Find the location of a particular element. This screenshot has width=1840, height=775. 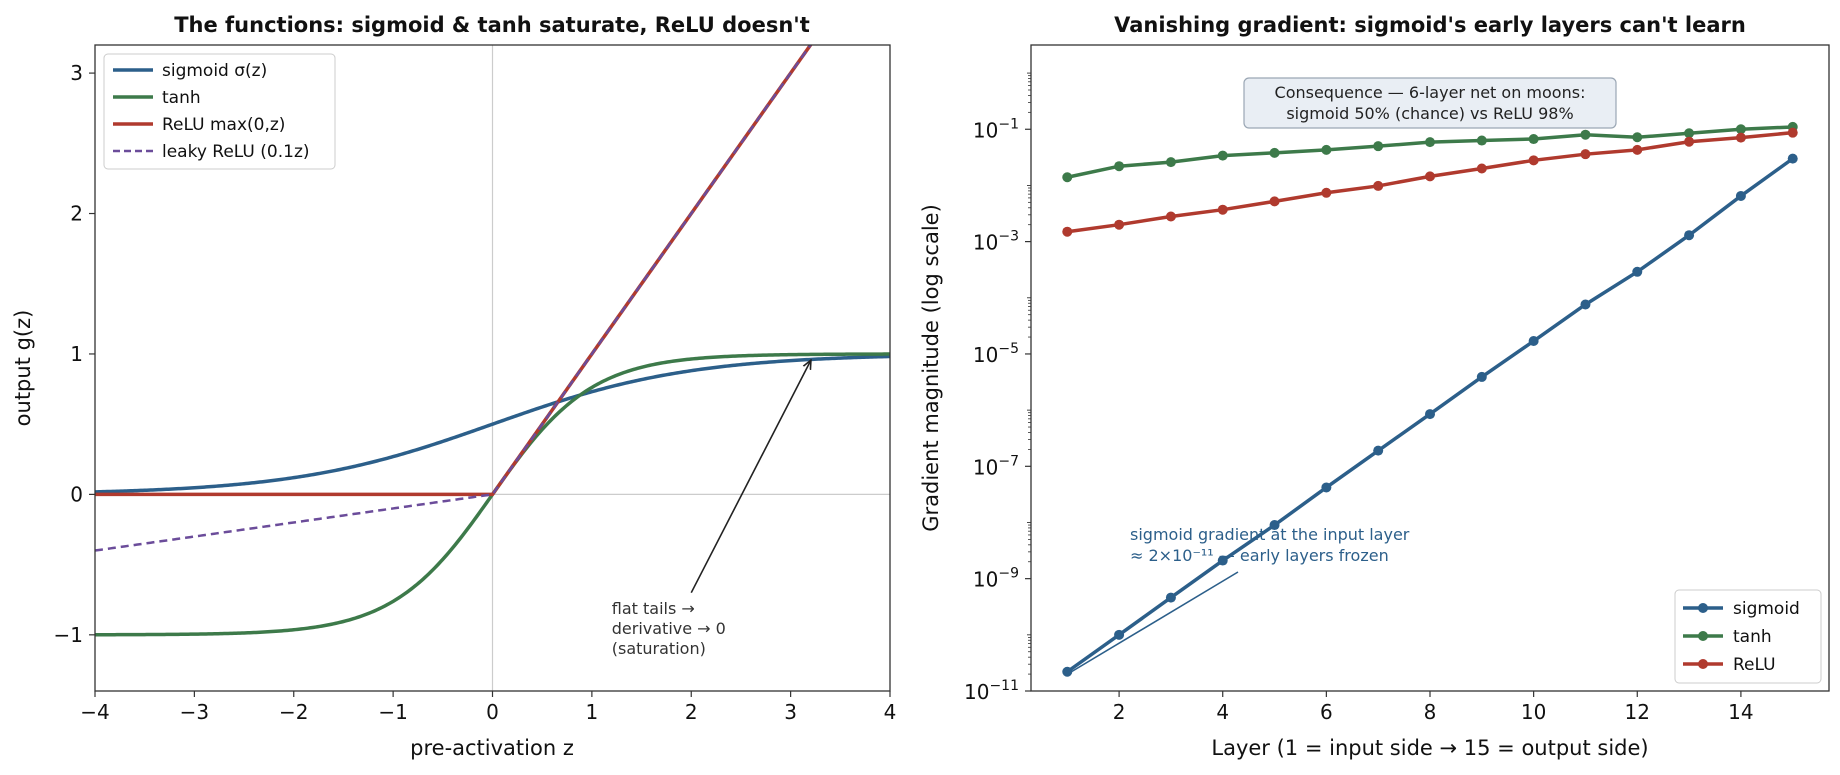

left-y-tick-label: 0 is located at coordinates (76, 494).